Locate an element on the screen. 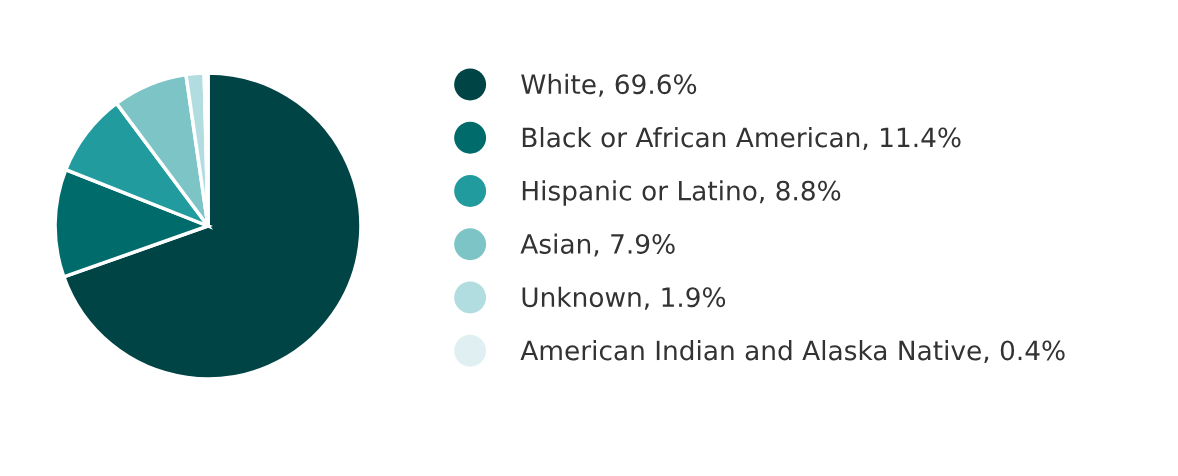 This screenshot has width=1178, height=476. legend-label: Black or African American, 11.4% is located at coordinates (741, 139).